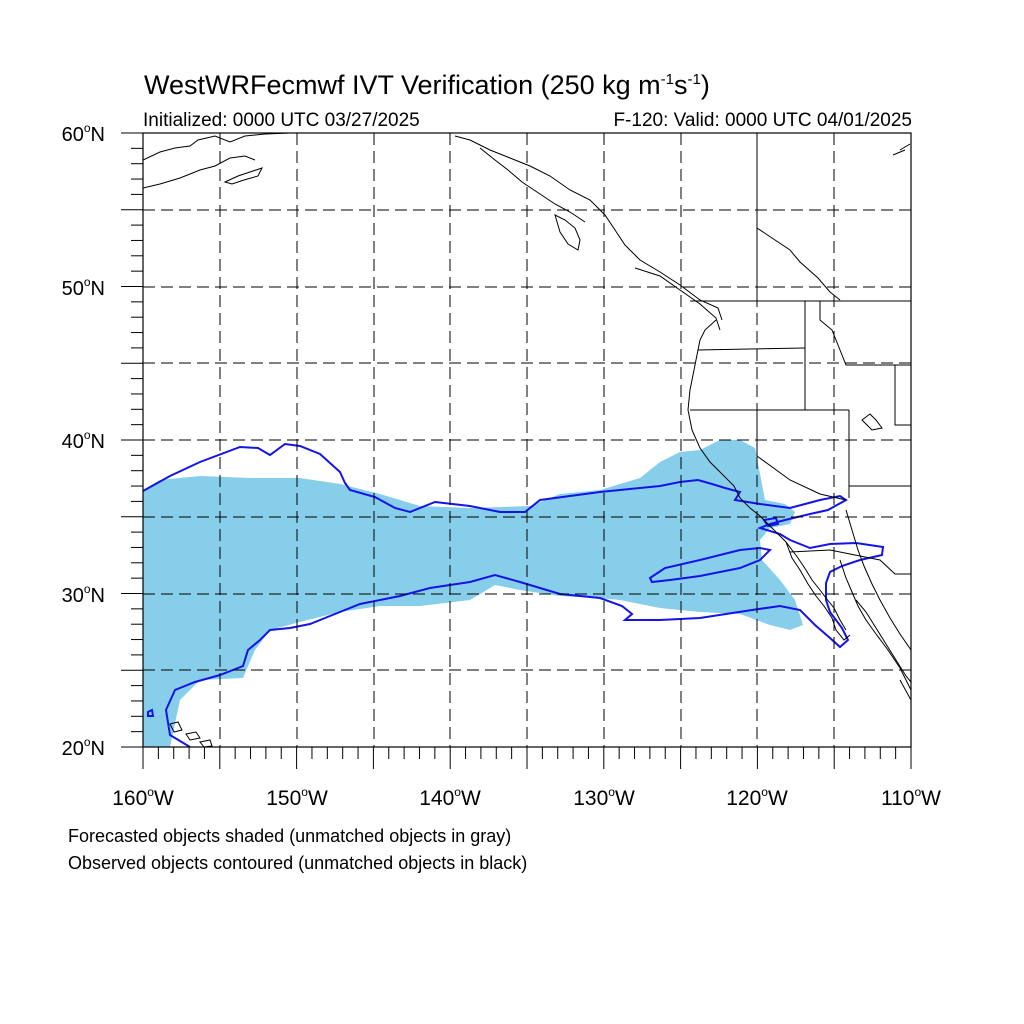  I want to click on valid-time: F-120: Valid: 0000 UTC 04/01/2025, so click(762, 120).